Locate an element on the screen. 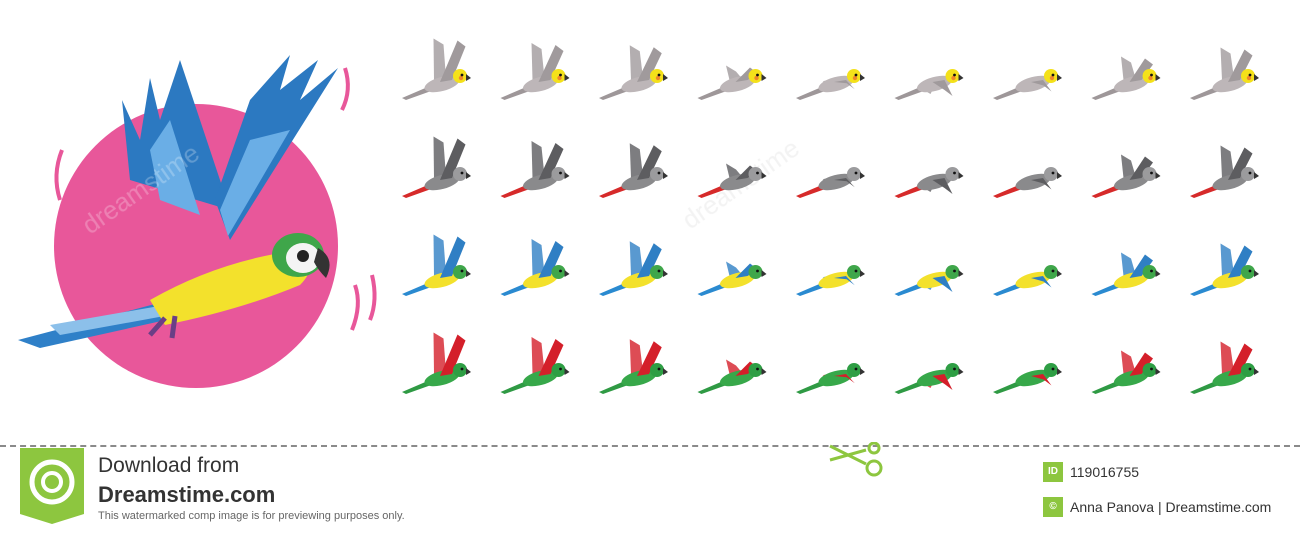 This screenshot has width=1300, height=535. copyright-badge: © is located at coordinates (1053, 507).